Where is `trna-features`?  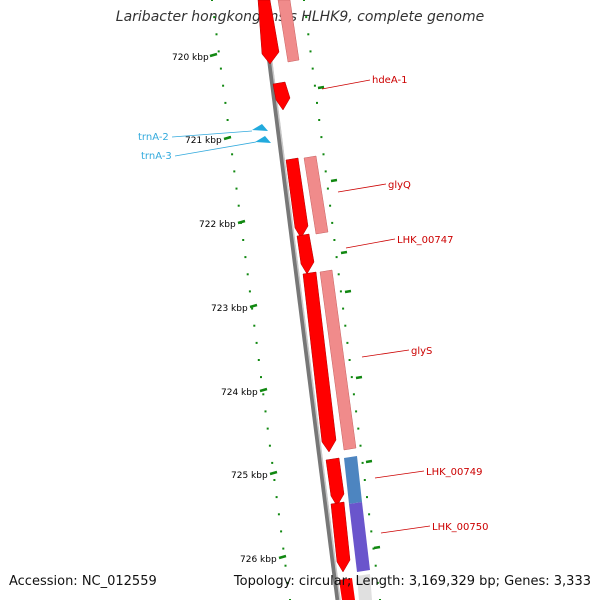
trna-features is located at coordinates (261, 133).